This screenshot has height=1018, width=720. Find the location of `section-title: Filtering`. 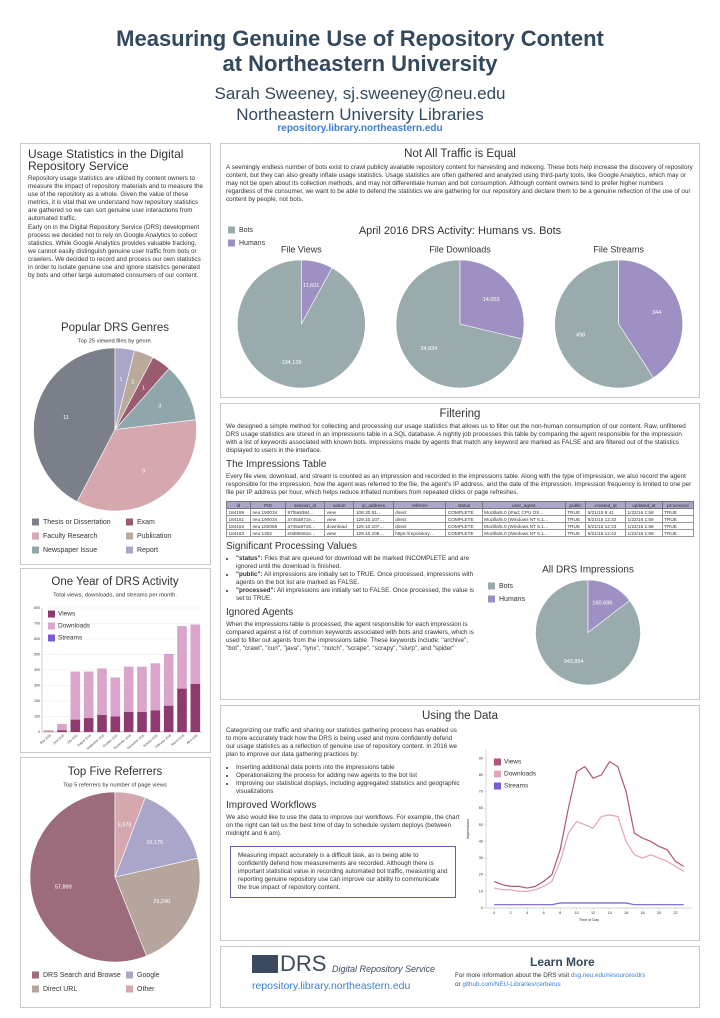

section-title: Filtering is located at coordinates (460, 414).